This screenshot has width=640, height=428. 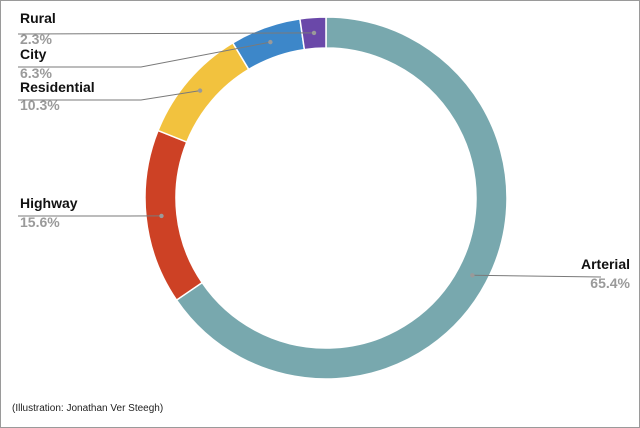 What do you see at coordinates (166, 33) in the screenshot?
I see `leader-line-rural` at bounding box center [166, 33].